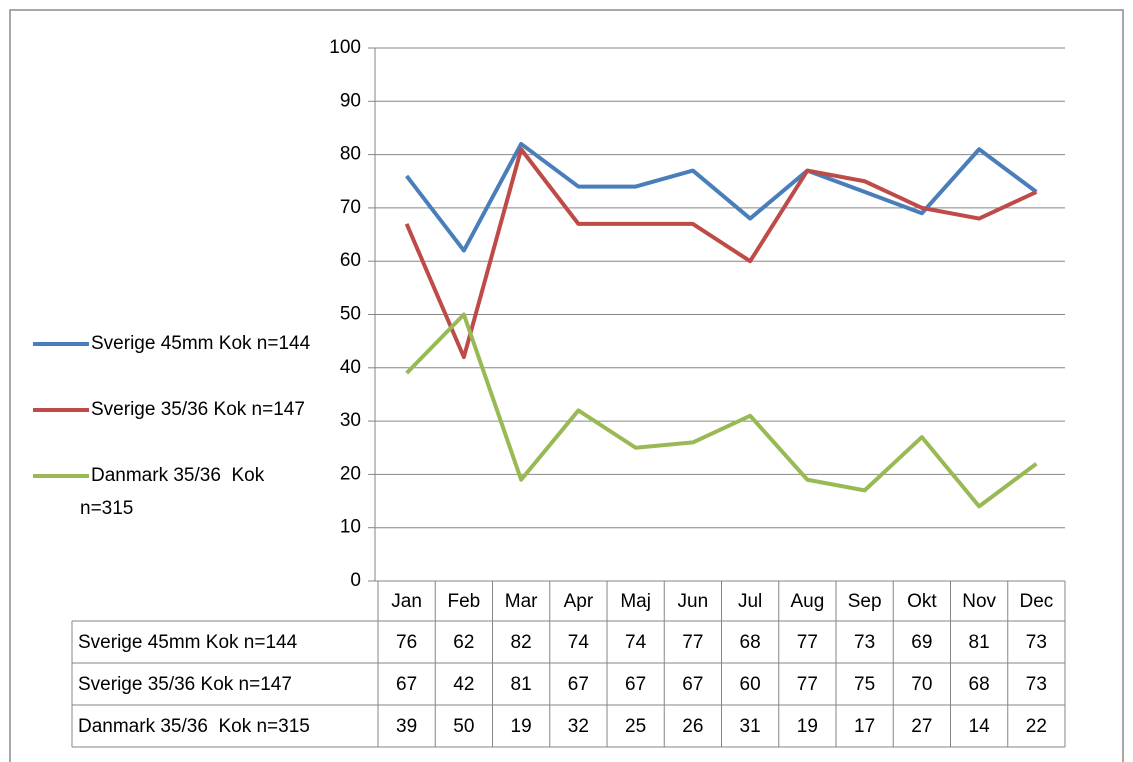  What do you see at coordinates (807, 601) in the screenshot?
I see `x-tick-label: Aug` at bounding box center [807, 601].